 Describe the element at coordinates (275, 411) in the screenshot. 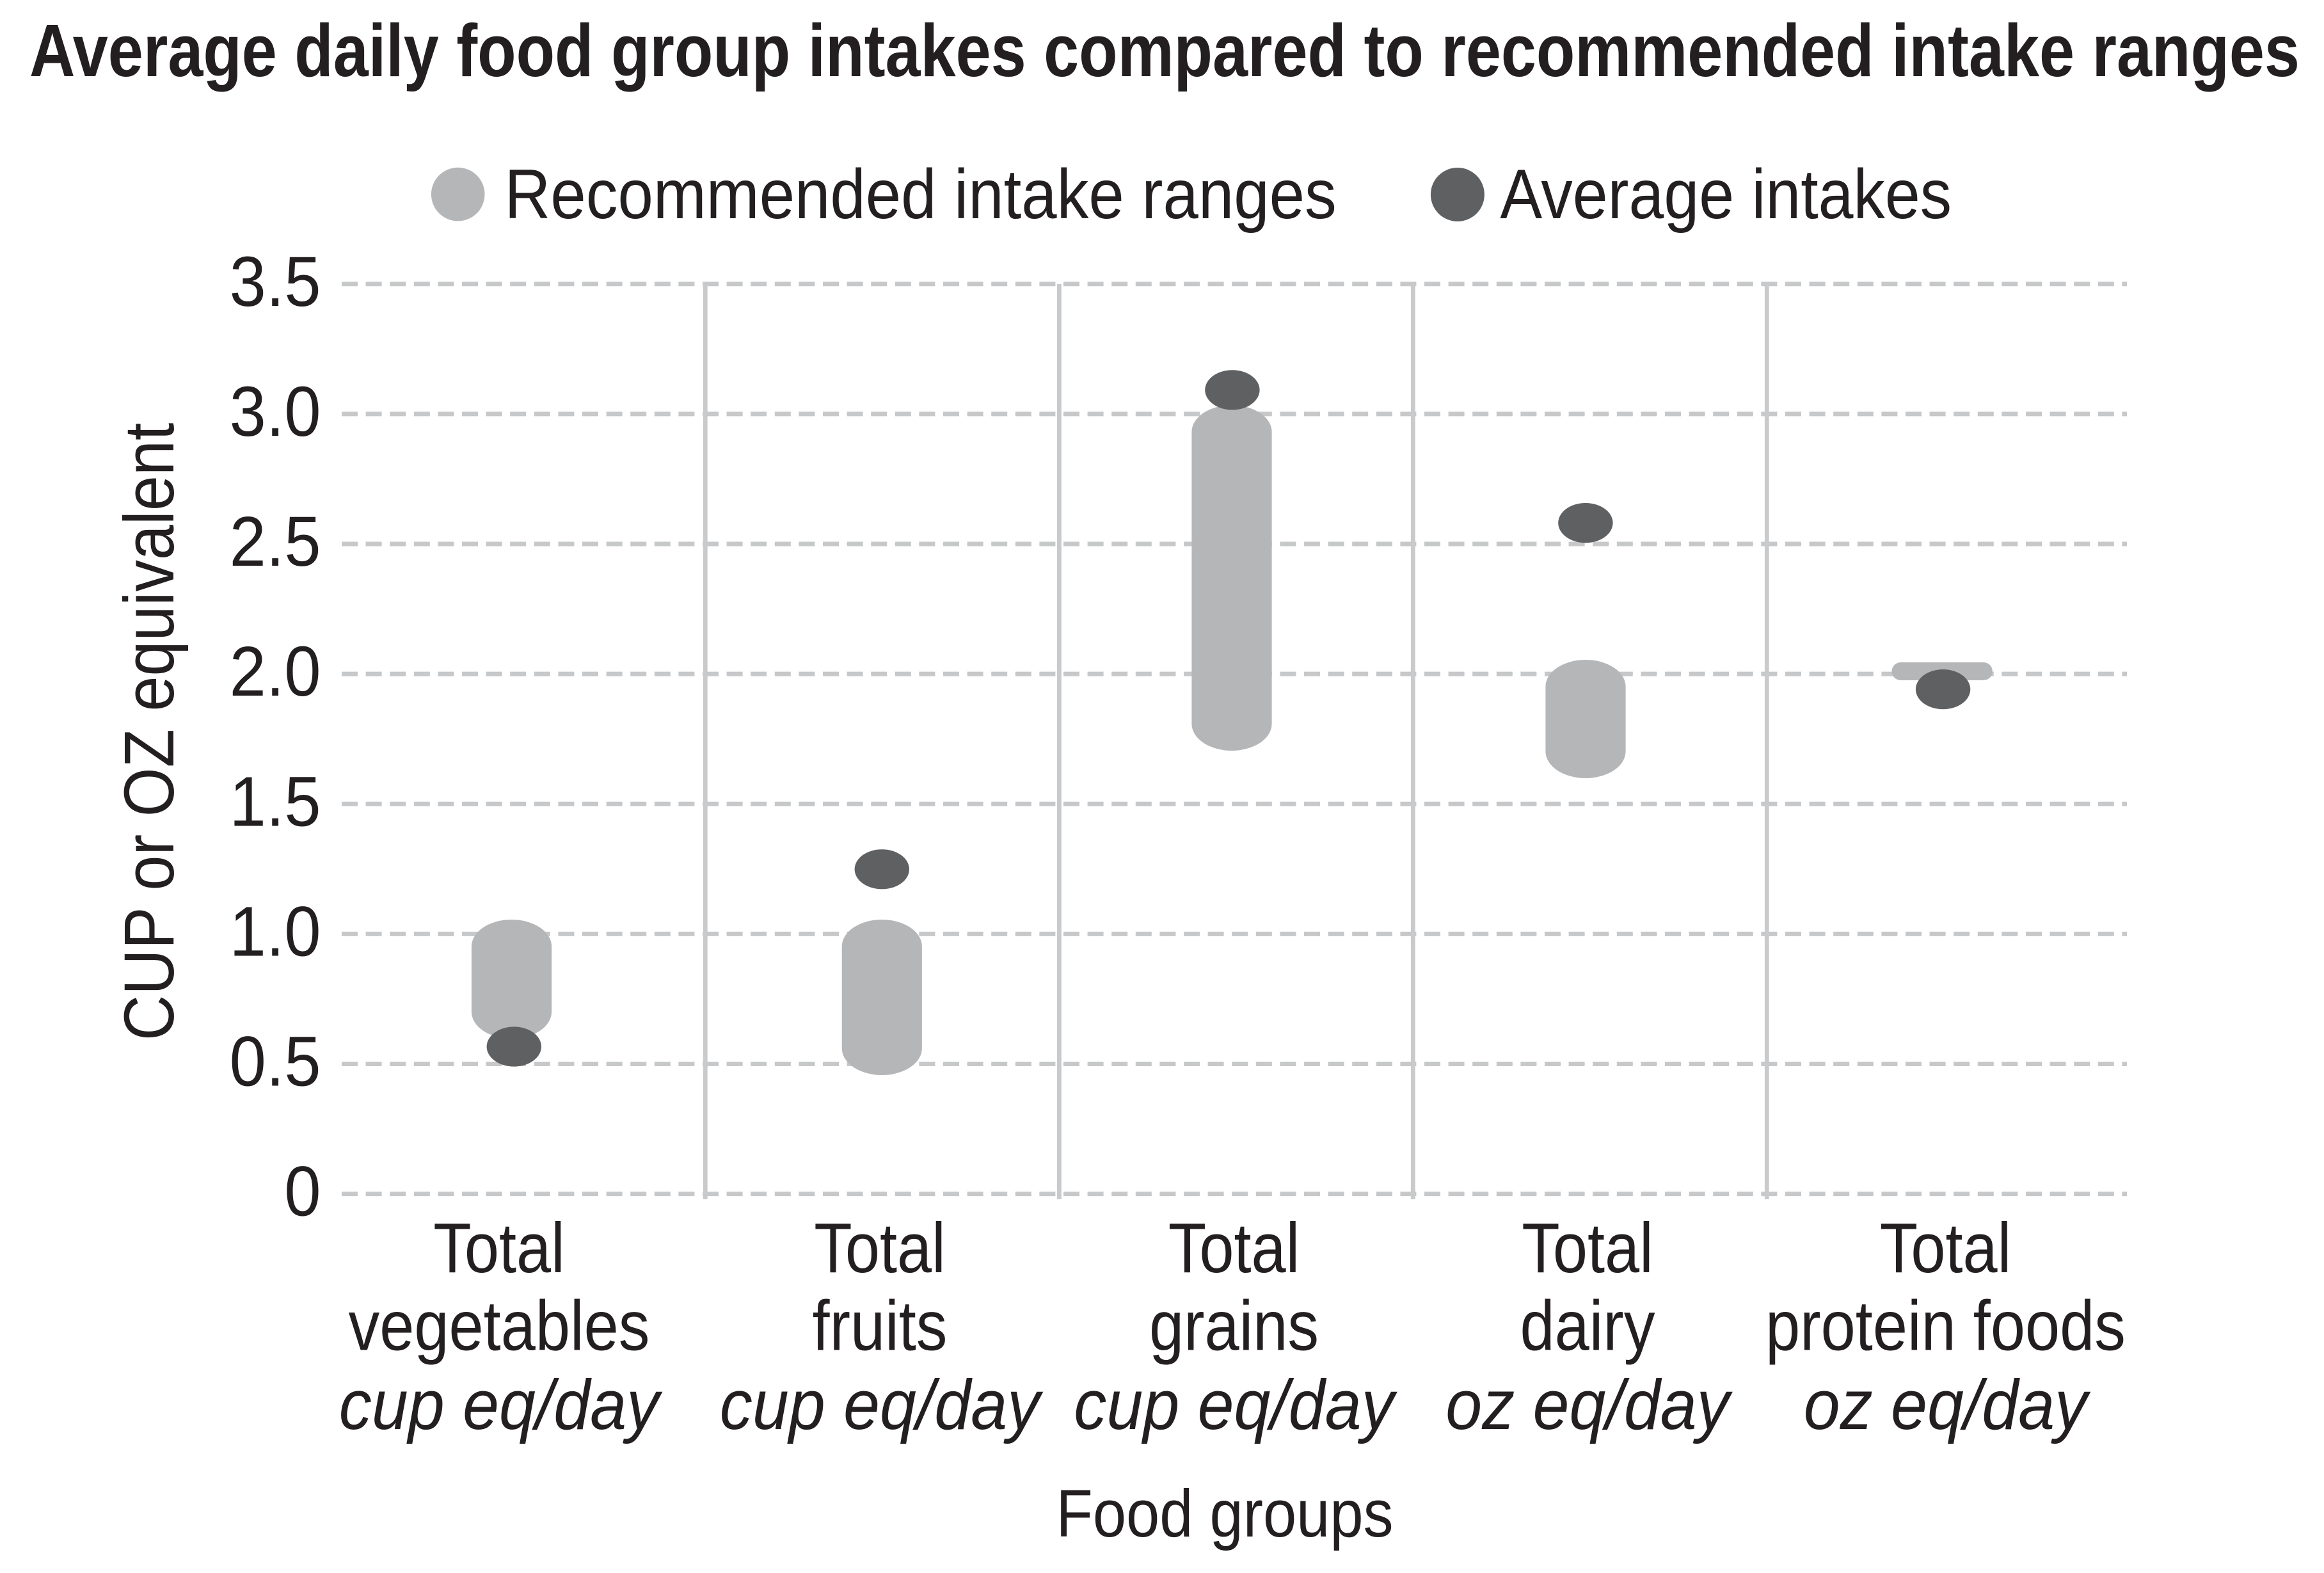

I see `svg-text: 3.0` at that location.